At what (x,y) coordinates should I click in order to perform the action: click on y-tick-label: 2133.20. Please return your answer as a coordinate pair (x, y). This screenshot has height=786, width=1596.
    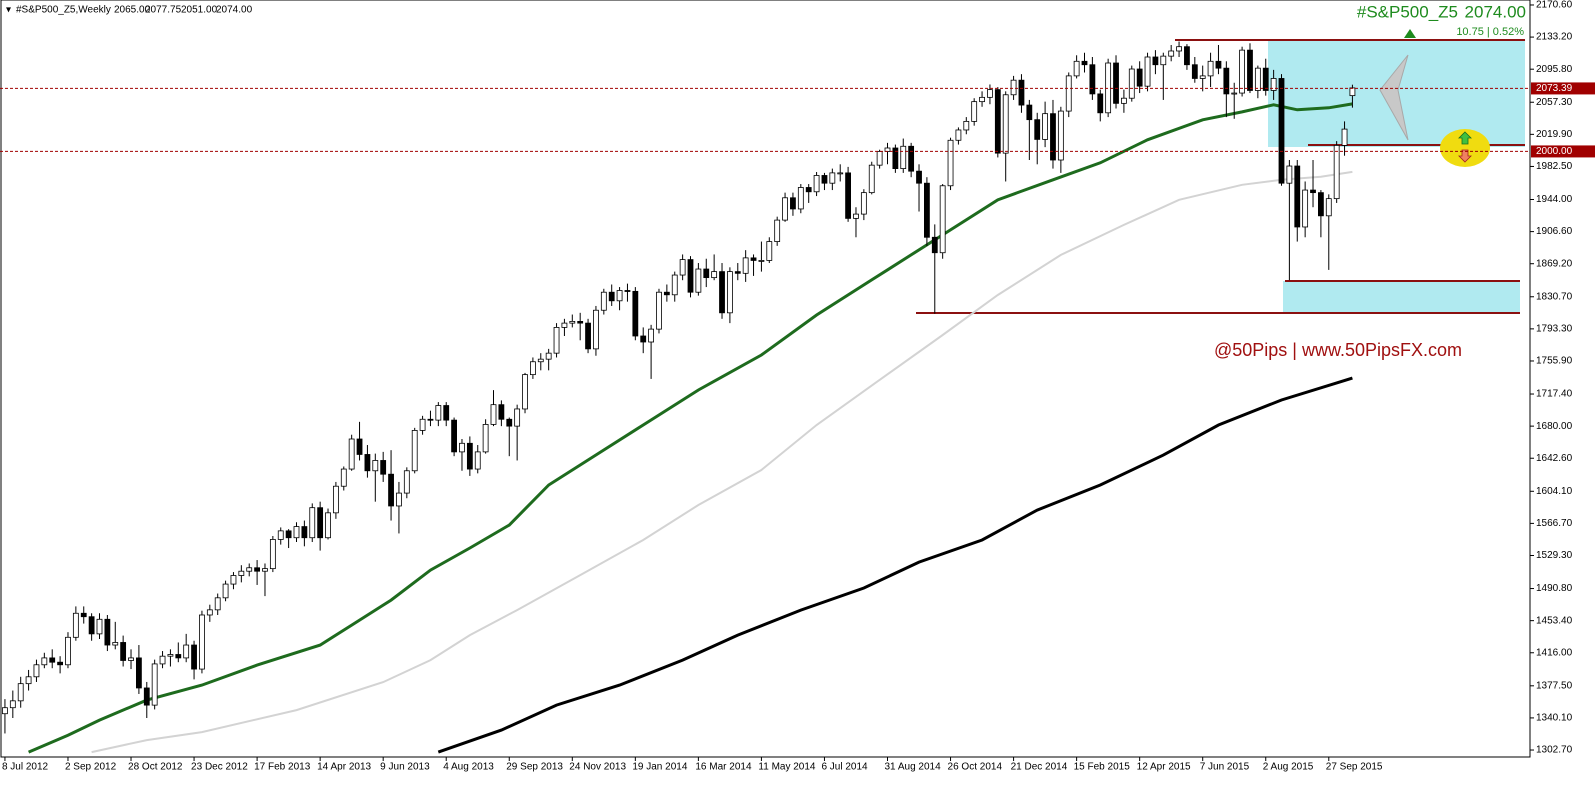
    Looking at the image, I should click on (1554, 37).